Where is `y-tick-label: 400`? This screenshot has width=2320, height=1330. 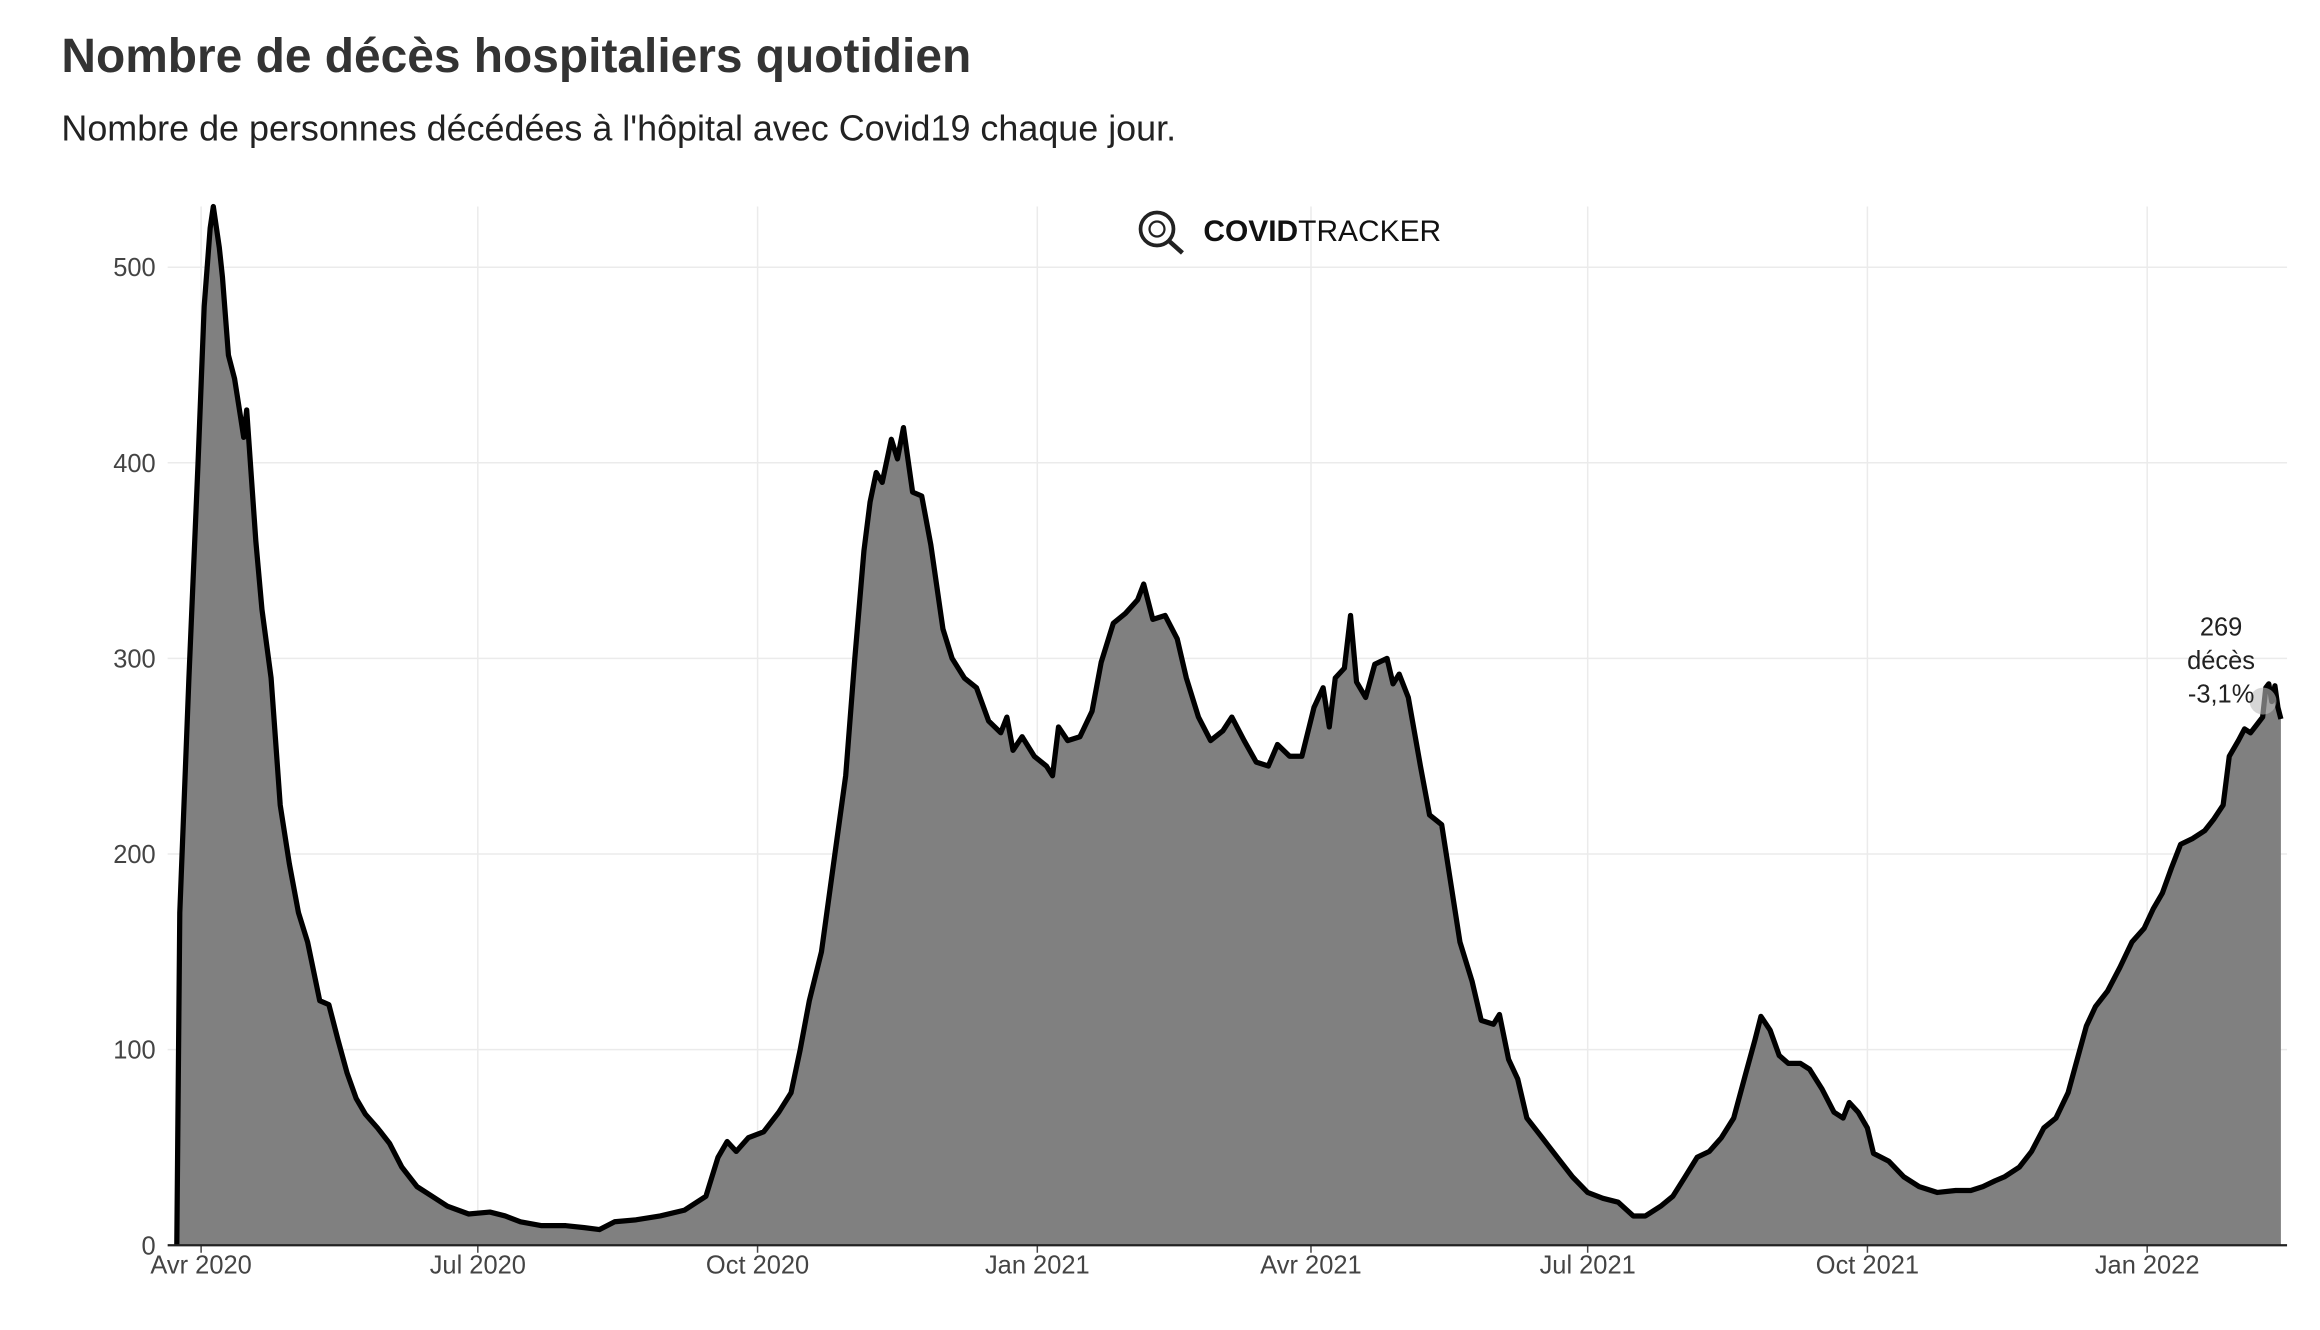
y-tick-label: 400 is located at coordinates (134, 464).